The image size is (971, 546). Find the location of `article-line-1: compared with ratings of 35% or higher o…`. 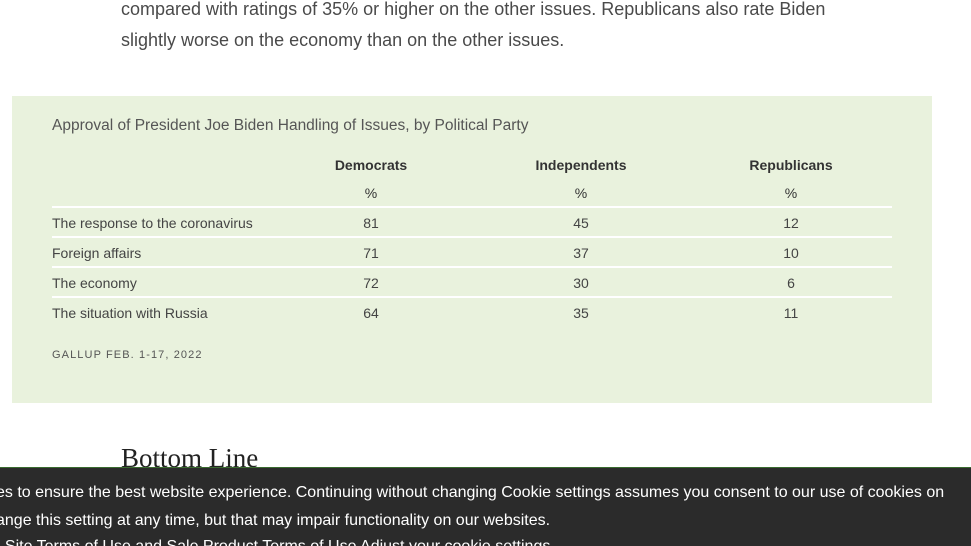

article-line-1: compared with ratings of 35% or higher o… is located at coordinates (473, 9).